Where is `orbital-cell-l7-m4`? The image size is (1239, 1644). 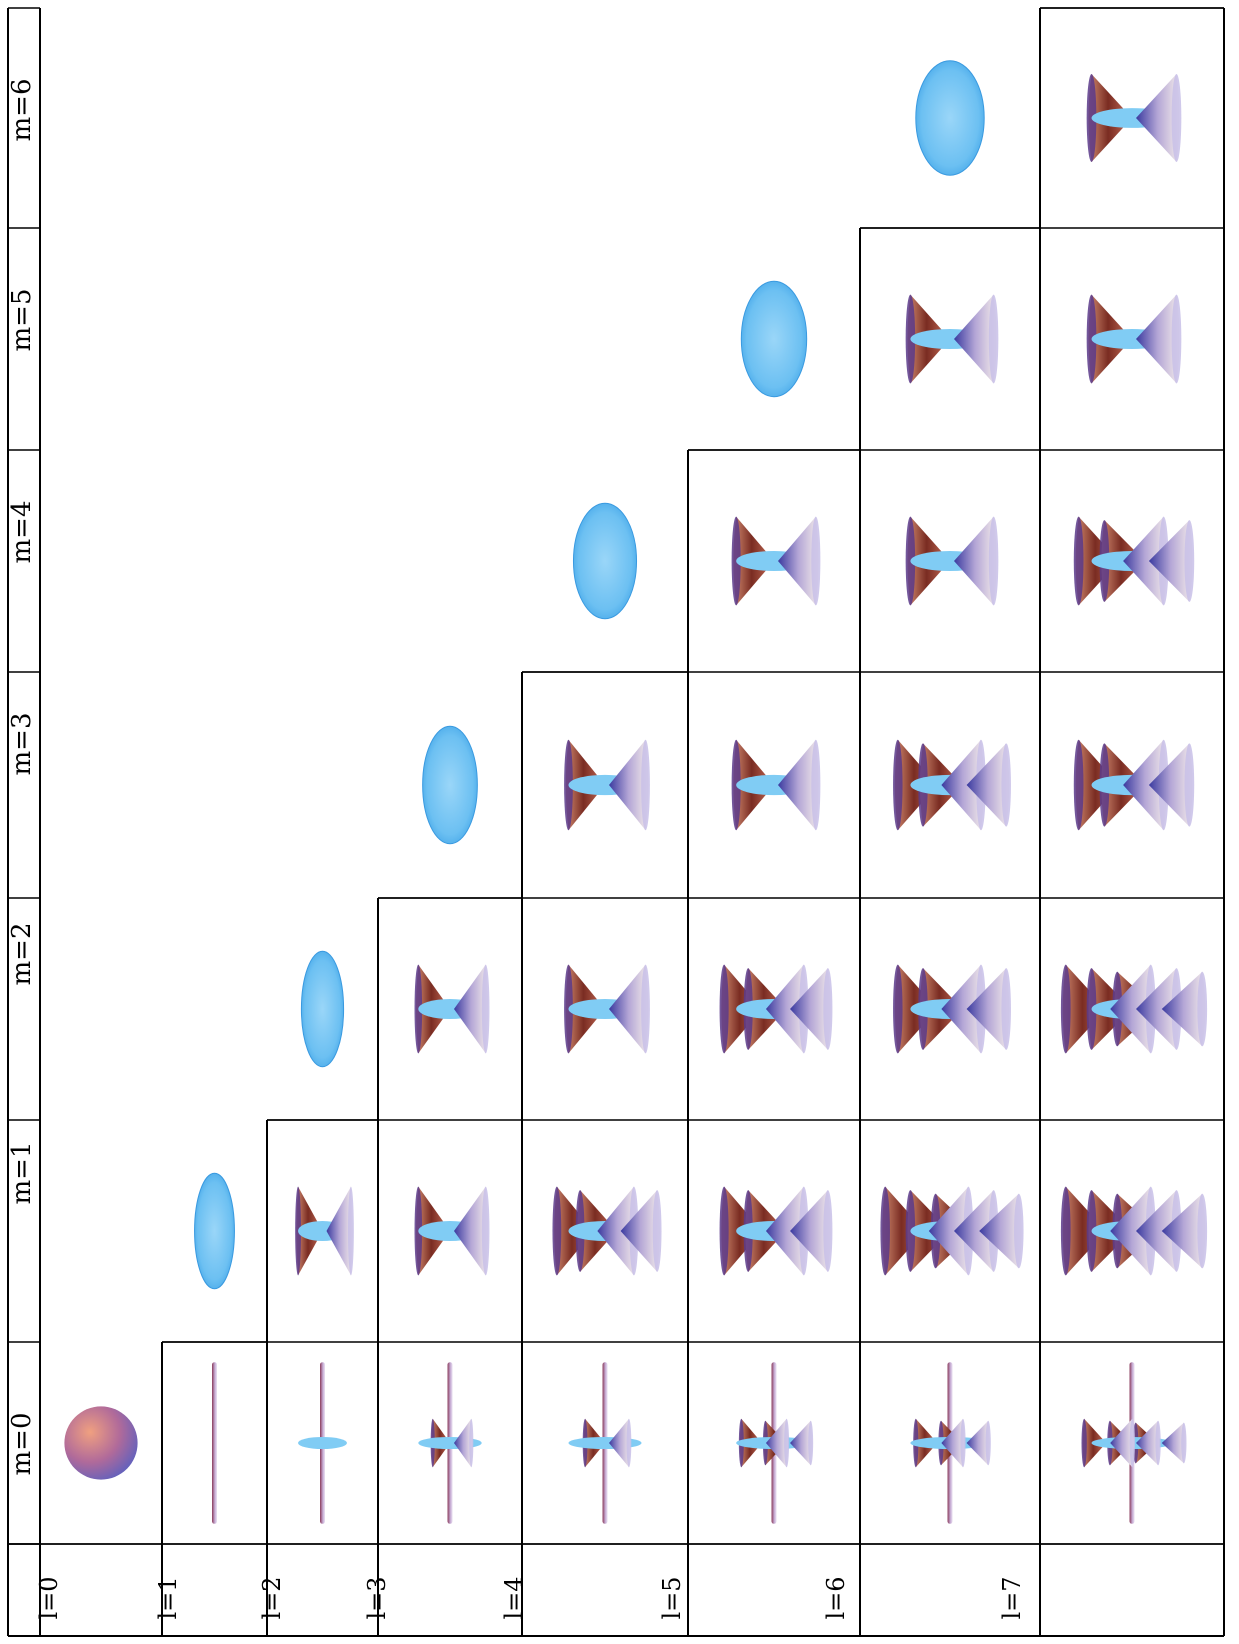 orbital-cell-l7-m4 is located at coordinates (1134, 561).